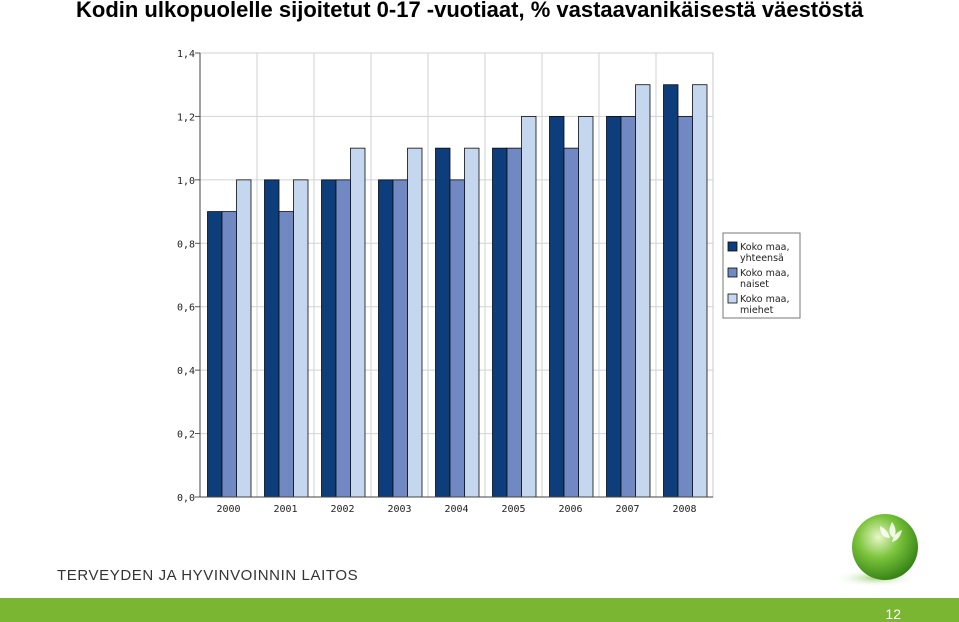  What do you see at coordinates (186, 435) in the screenshot?
I see `y-tick-label: 0,2` at bounding box center [186, 435].